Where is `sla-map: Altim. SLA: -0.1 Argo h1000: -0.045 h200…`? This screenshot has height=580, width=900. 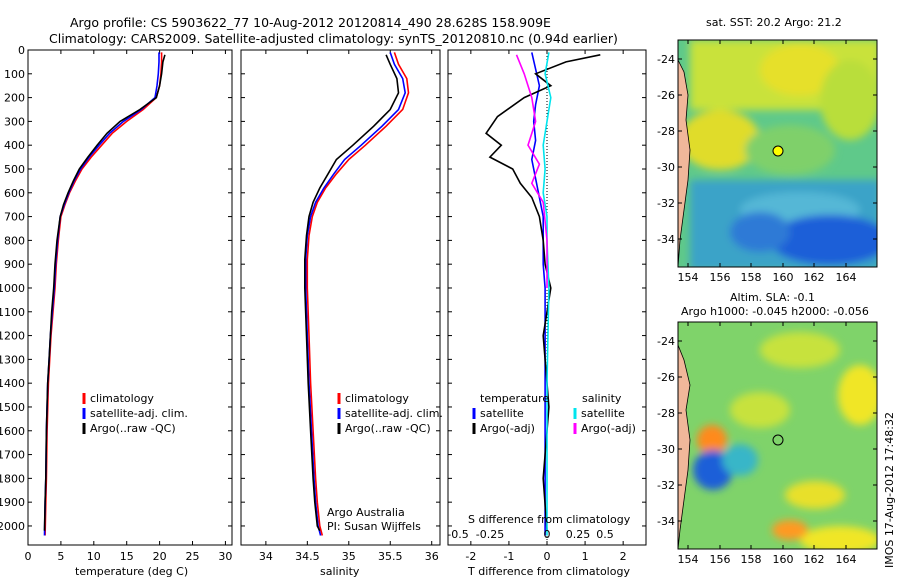
sla-map: Altim. SLA: -0.1 Argo h1000: -0.045 h200… is located at coordinates (767, 428).